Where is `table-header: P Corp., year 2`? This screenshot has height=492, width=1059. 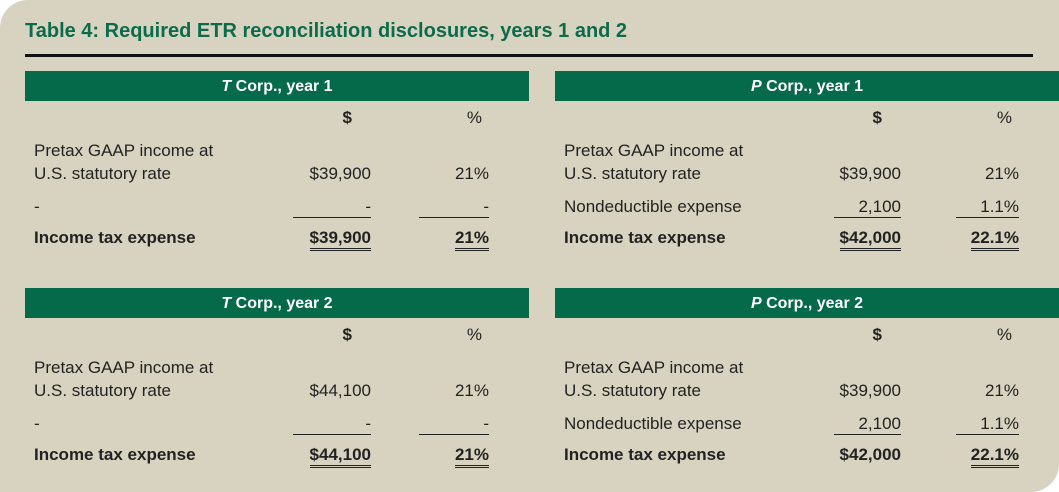 table-header: P Corp., year 2 is located at coordinates (807, 303).